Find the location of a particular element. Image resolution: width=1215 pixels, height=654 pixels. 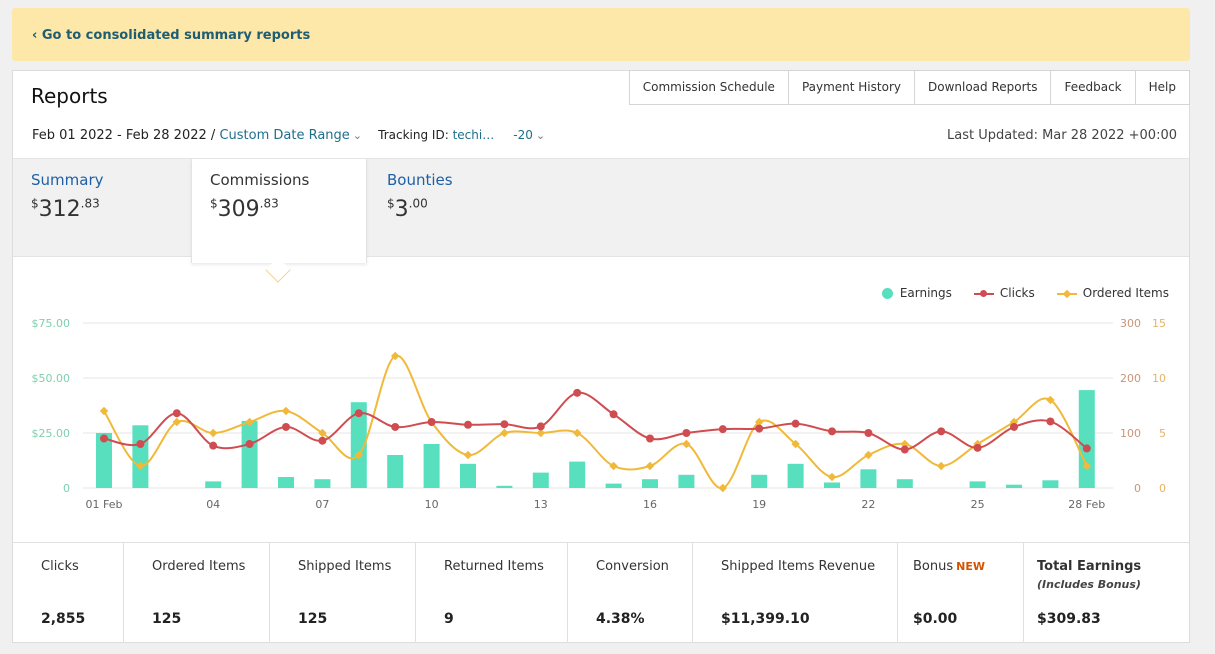

stat-shipped-items: Shipped Items 125 is located at coordinates (343, 593).